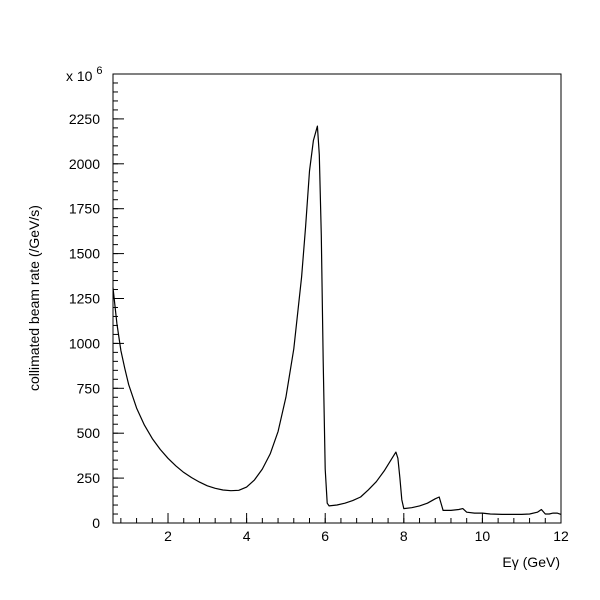 This screenshot has height=600, width=600. Describe the element at coordinates (84, 119) in the screenshot. I see `y-tick-label: 2250` at that location.